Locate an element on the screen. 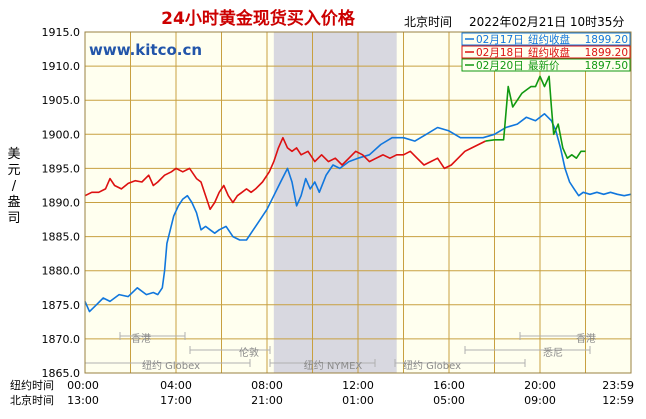 This screenshot has height=419, width=646. y-tick-label: 1880.0 is located at coordinates (61, 271).